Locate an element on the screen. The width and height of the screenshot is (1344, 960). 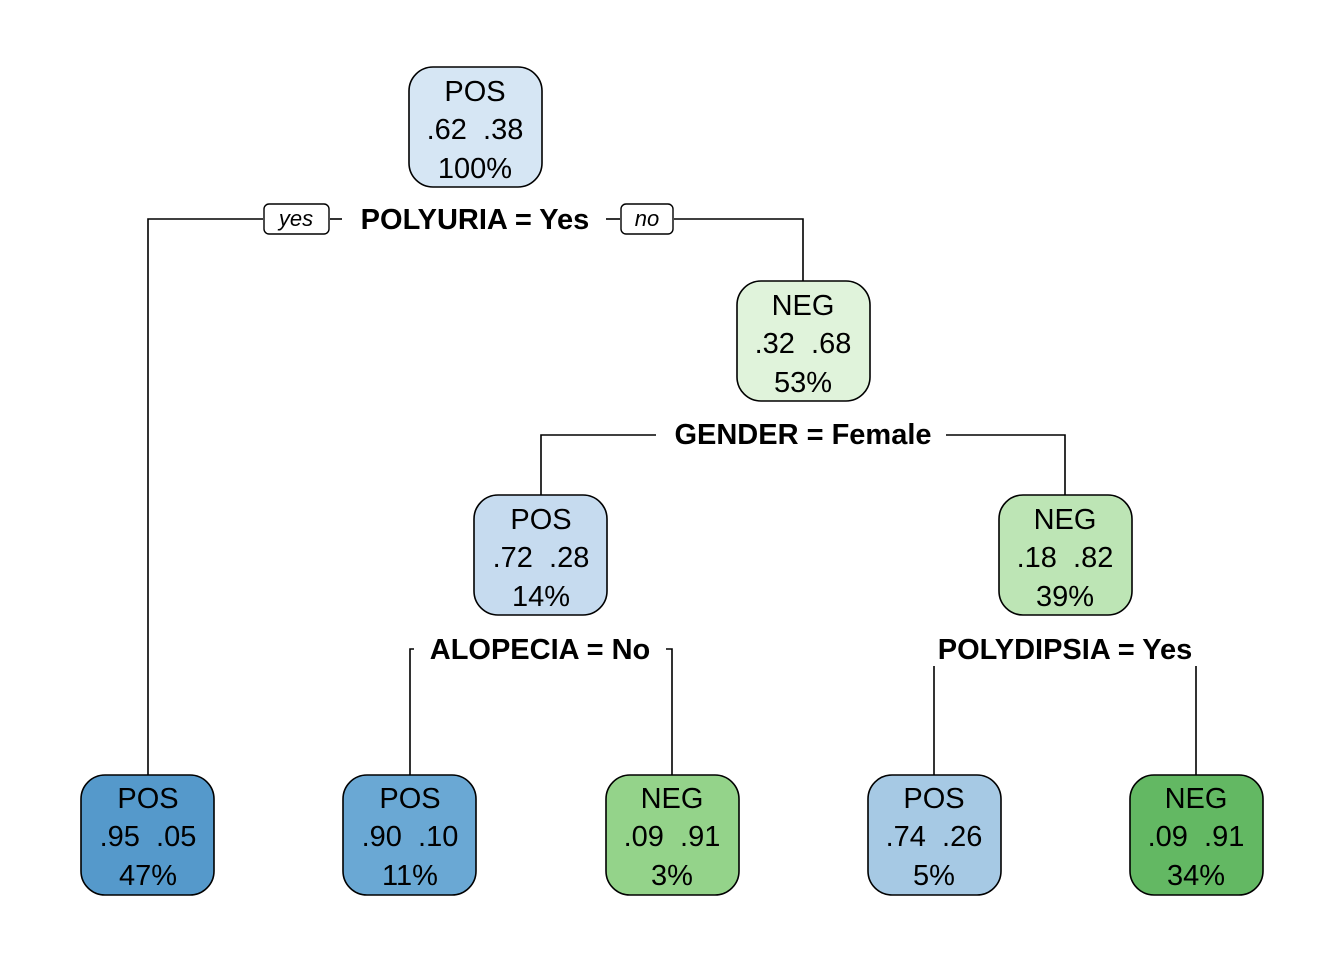
node-probabilities: .62 .38 is located at coordinates (475, 130).